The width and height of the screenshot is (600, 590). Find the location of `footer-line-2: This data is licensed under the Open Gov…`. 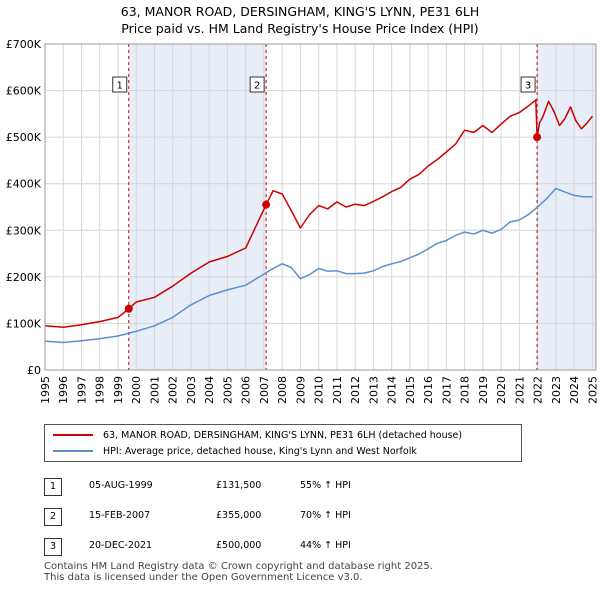

footer-line-2: This data is licensed under the Open Gov… is located at coordinates (203, 577).